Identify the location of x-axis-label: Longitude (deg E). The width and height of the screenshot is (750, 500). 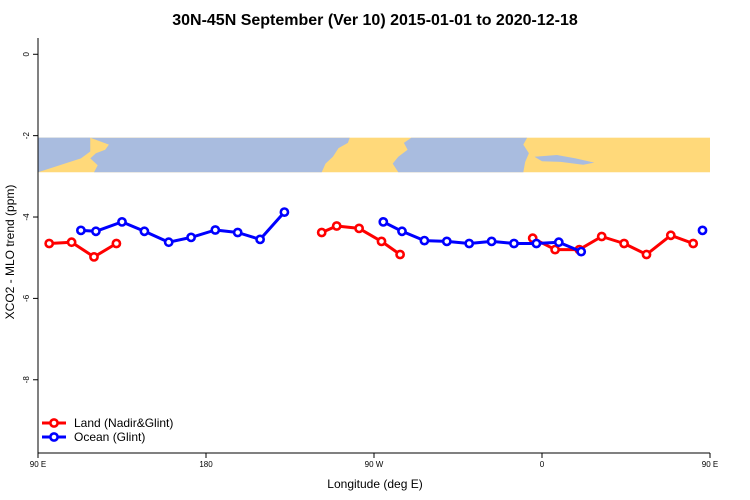
(374, 484).